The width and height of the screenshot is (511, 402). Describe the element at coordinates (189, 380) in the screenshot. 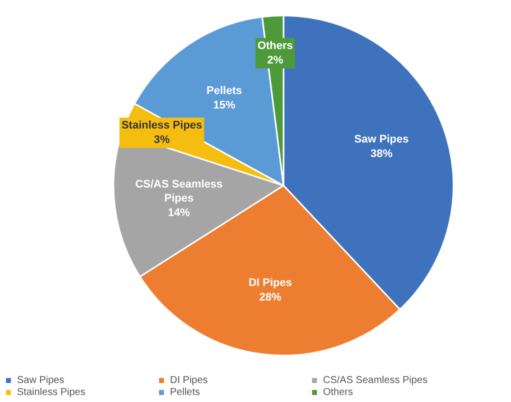

I see `legend-label: DI Pipes` at that location.